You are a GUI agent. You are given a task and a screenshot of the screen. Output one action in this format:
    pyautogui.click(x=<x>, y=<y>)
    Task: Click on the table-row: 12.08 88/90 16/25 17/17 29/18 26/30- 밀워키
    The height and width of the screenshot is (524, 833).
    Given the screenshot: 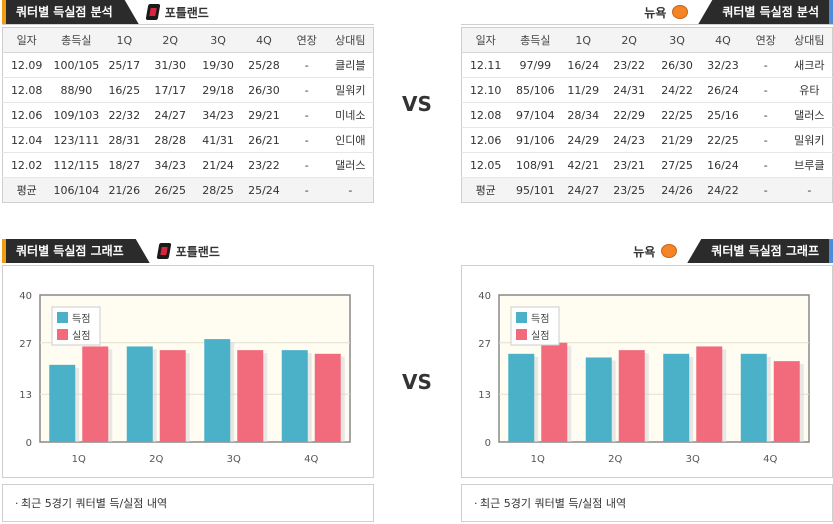 What is the action you would take?
    pyautogui.click(x=188, y=90)
    